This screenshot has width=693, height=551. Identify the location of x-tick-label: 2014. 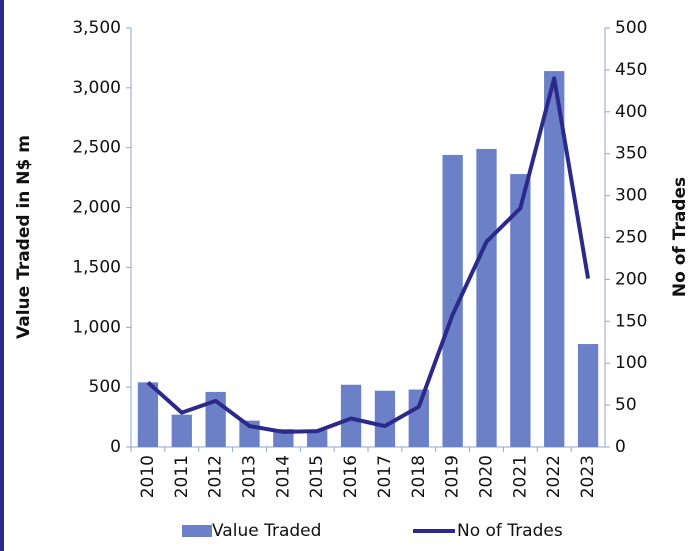
(283, 476).